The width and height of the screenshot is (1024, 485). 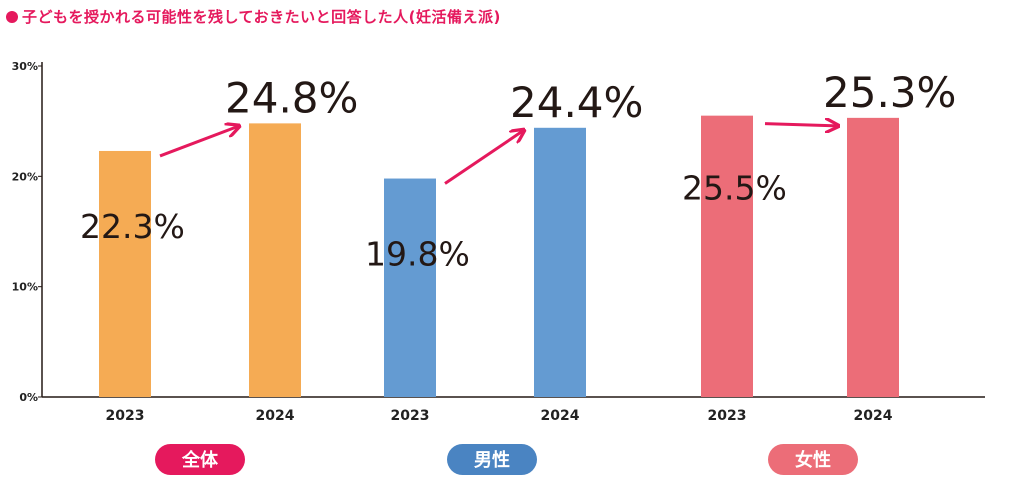 I want to click on bar-1-2023, so click(x=125, y=273).